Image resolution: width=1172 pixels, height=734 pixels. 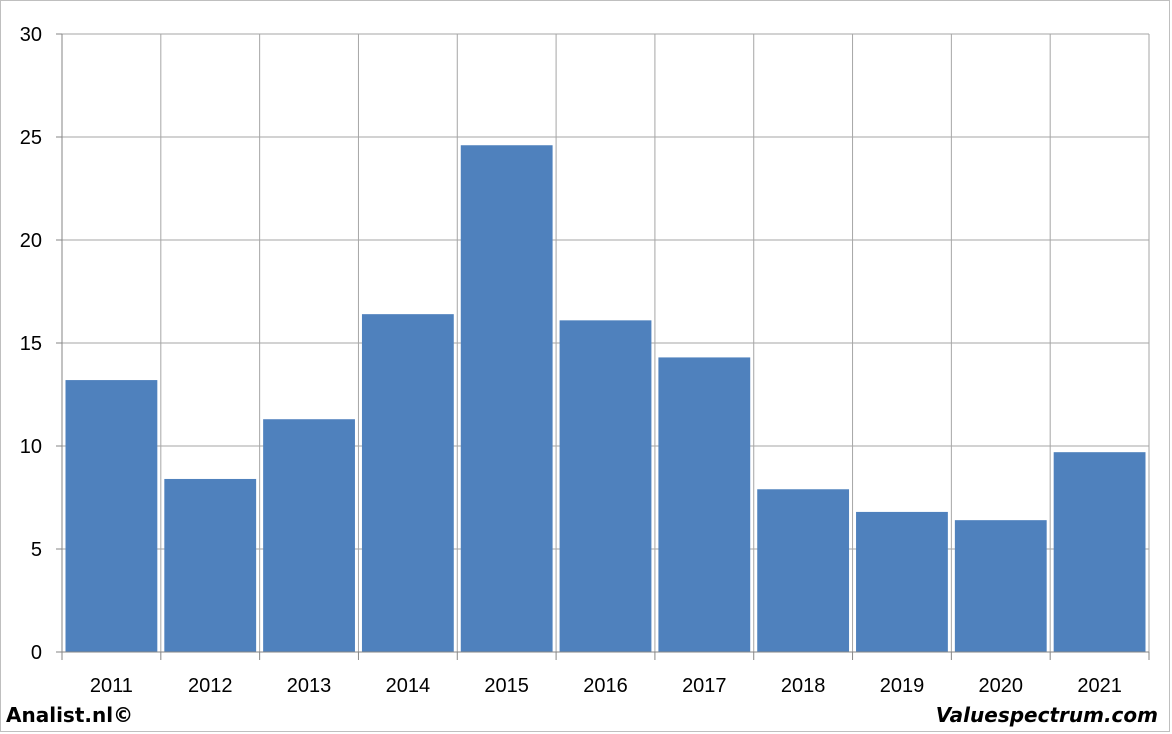 I want to click on y-axis-ticks: 0 5 10 15 20 25 30, so click(x=31, y=344).